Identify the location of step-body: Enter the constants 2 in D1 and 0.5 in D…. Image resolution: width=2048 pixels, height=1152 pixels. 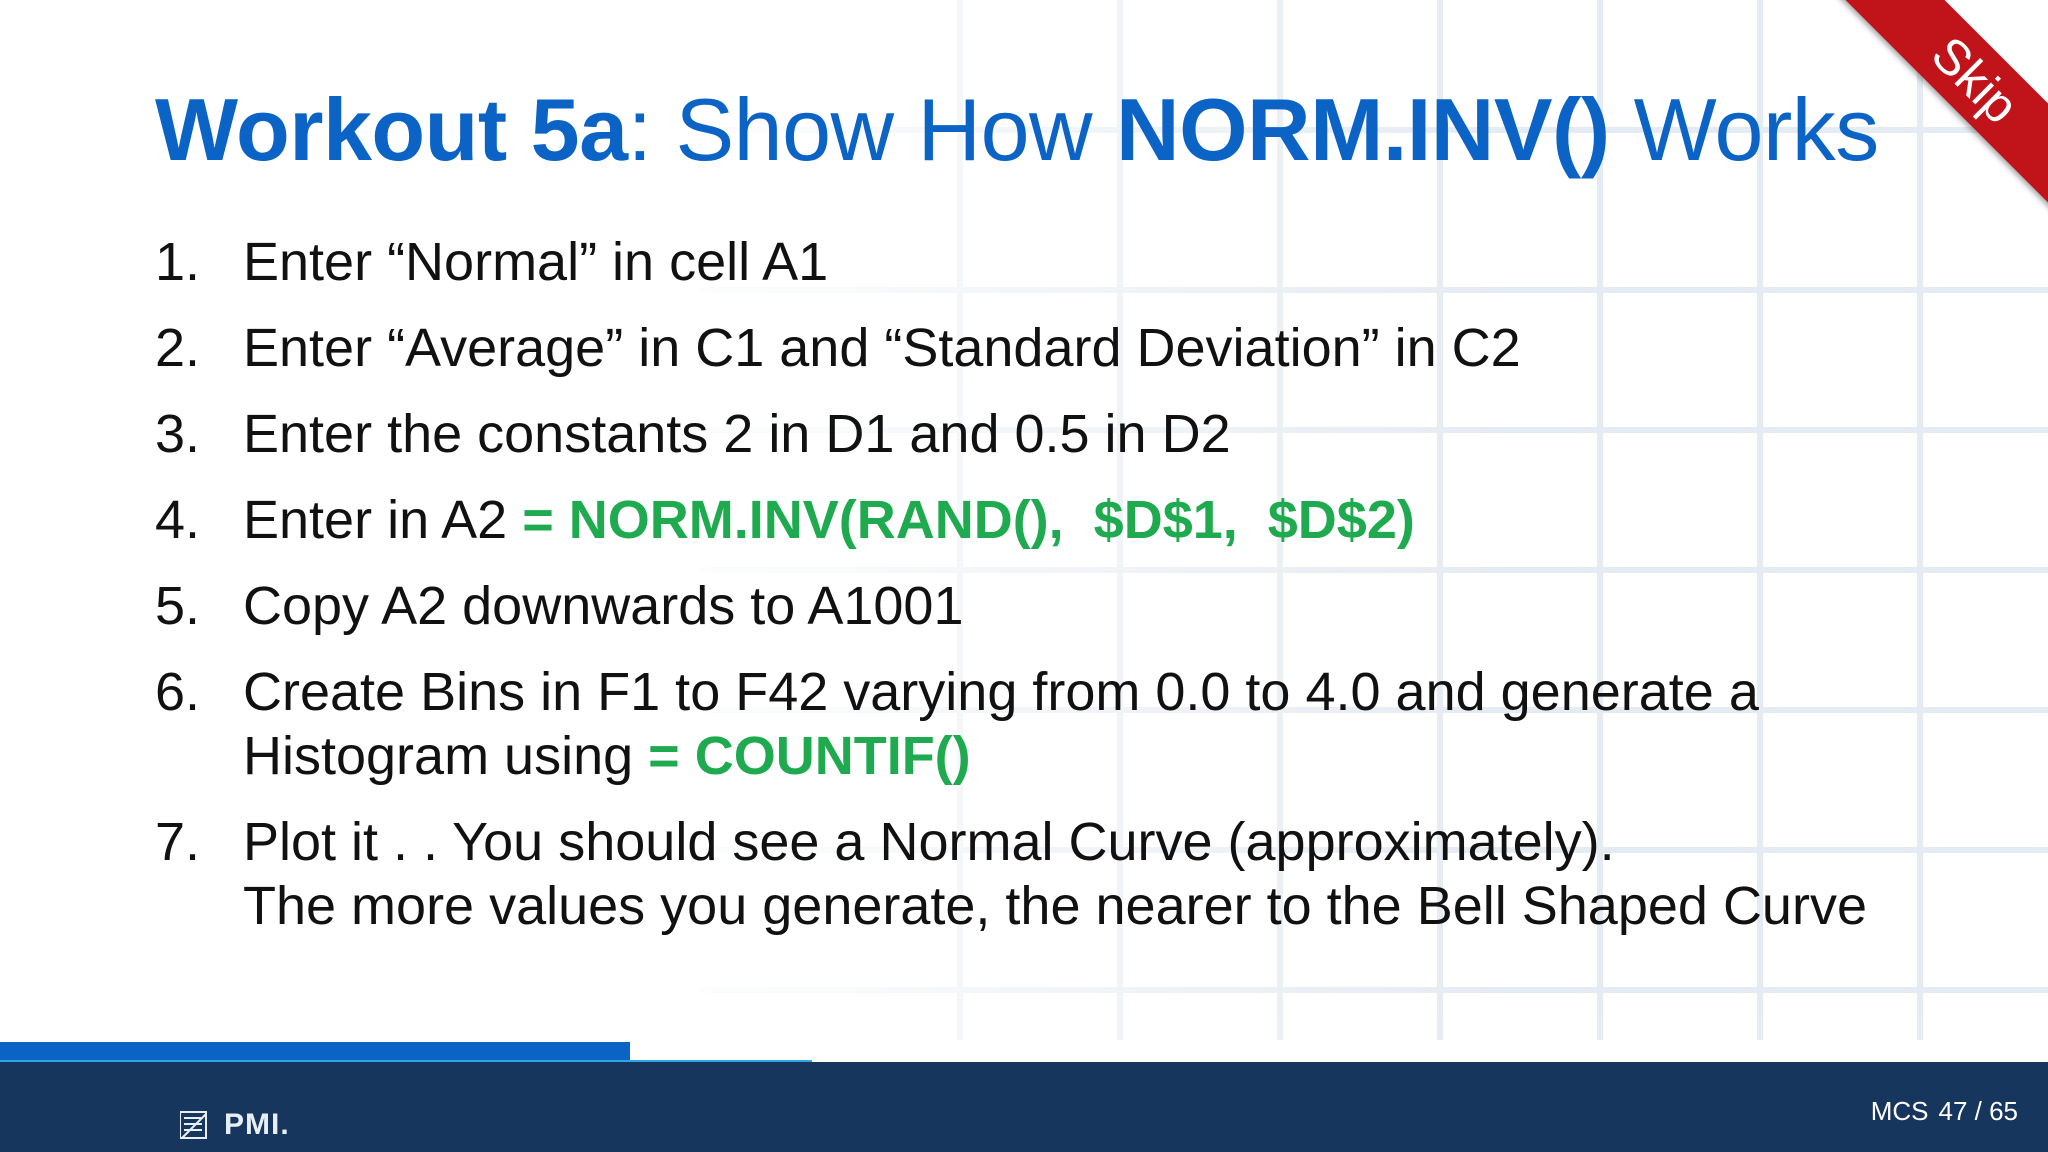
(737, 434).